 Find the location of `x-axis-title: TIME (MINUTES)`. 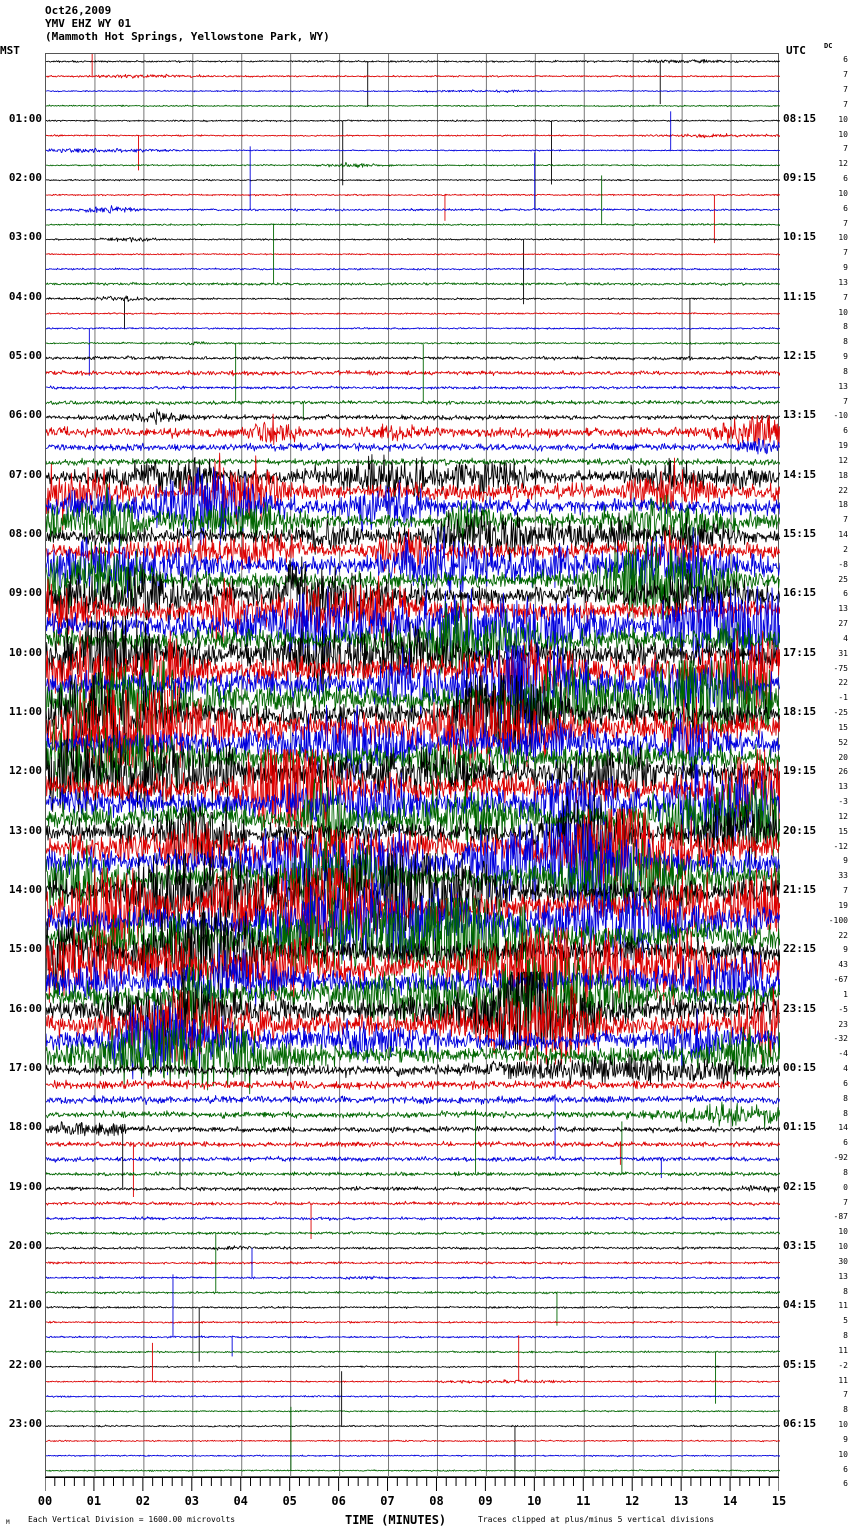

x-axis-title: TIME (MINUTES) is located at coordinates (396, 1520).